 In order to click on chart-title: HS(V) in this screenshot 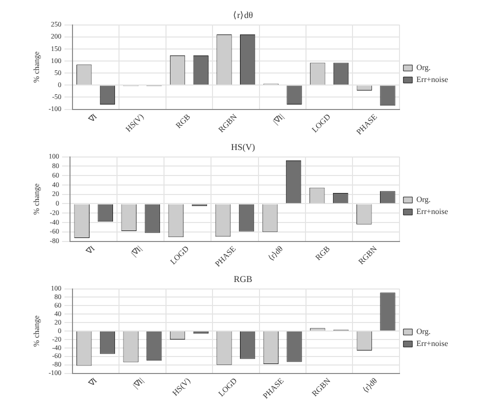, I will do `click(243, 147)`.